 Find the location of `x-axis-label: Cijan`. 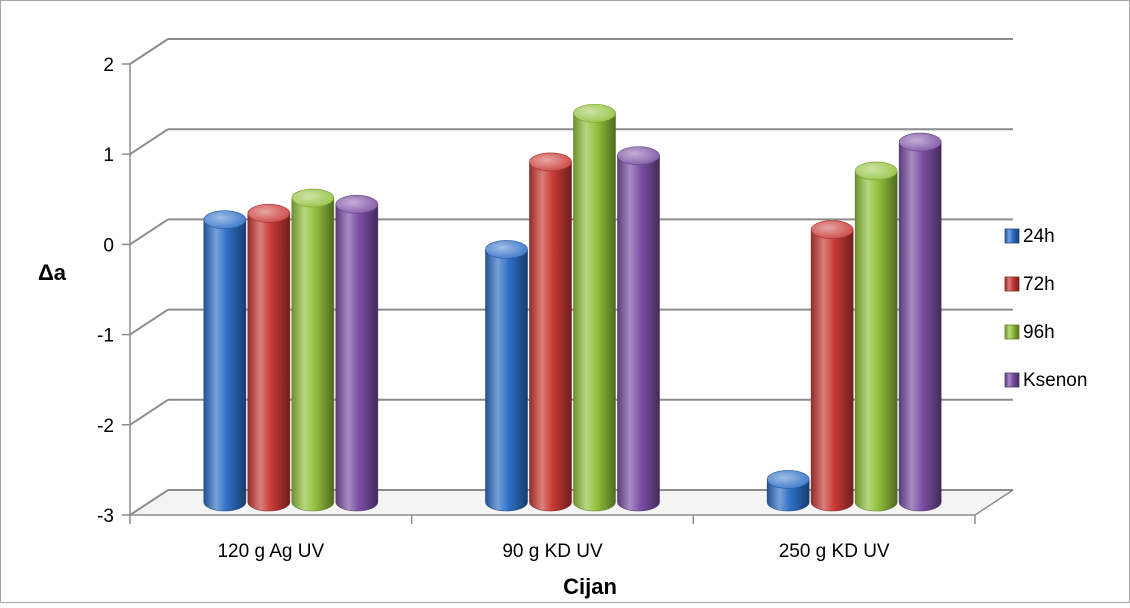

x-axis-label: Cijan is located at coordinates (590, 586).